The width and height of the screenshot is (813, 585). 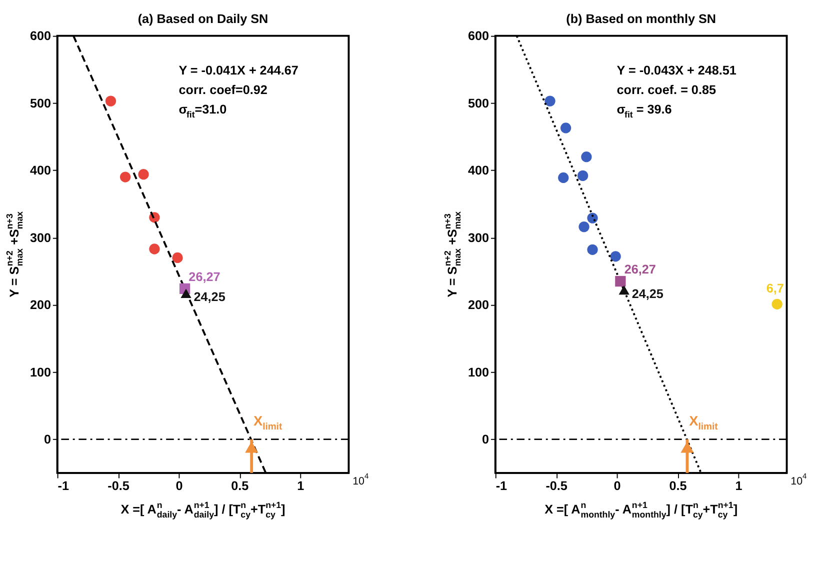 I want to click on annotation: corr. coef. = 0.85, so click(x=666, y=90).